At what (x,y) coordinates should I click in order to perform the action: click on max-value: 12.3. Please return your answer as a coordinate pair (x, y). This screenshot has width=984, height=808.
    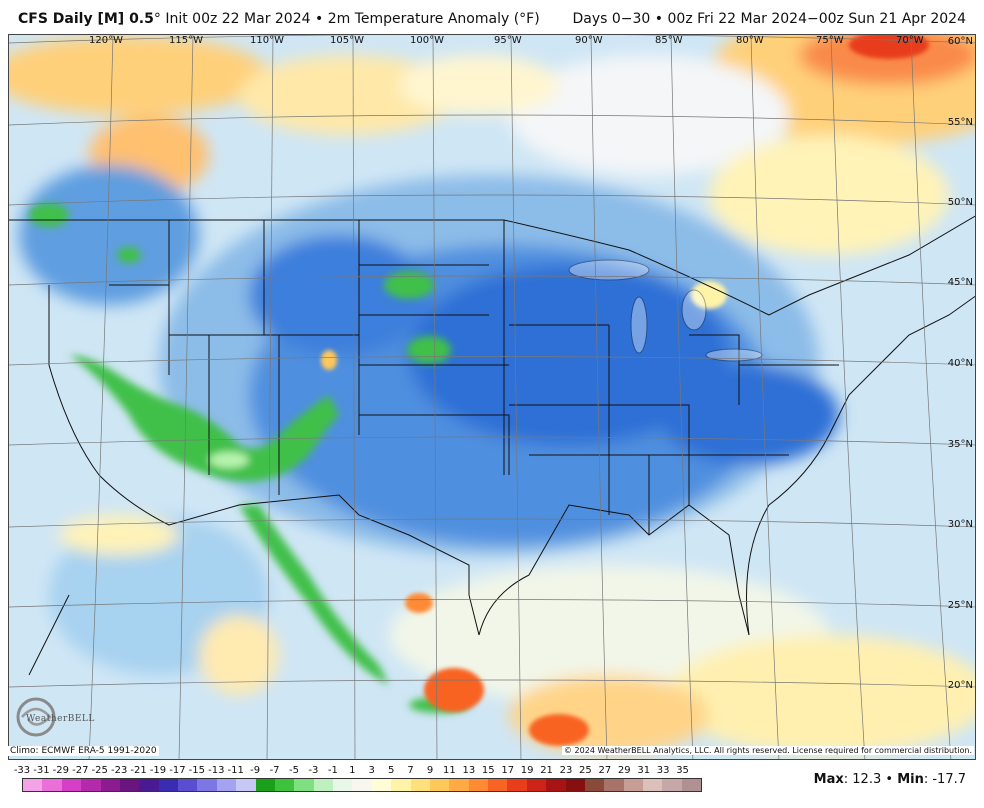
    Looking at the image, I should click on (867, 779).